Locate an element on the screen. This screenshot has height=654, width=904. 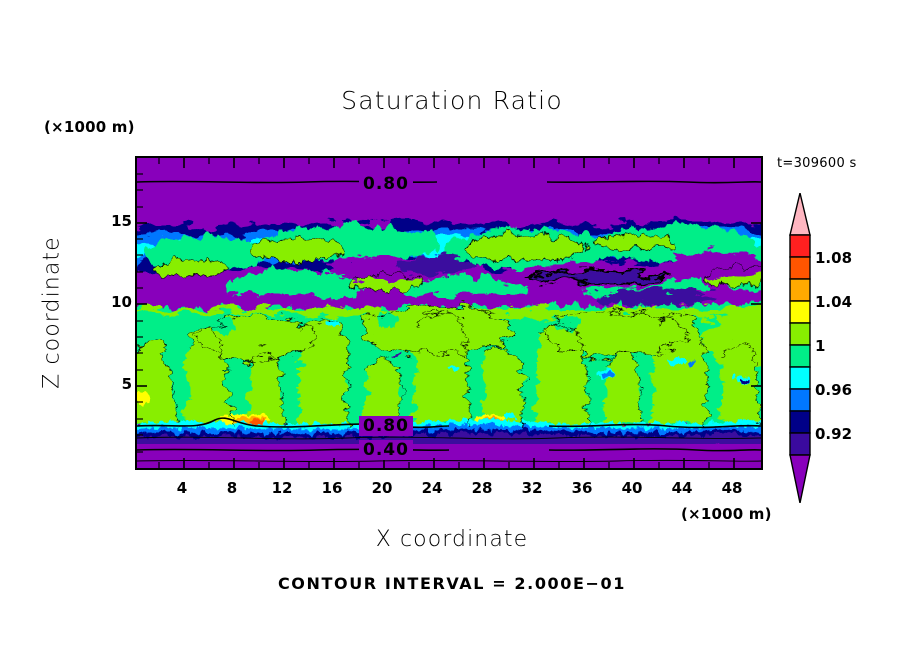
y-axis-tick-labels: 15 10 5 is located at coordinates (111, 313).